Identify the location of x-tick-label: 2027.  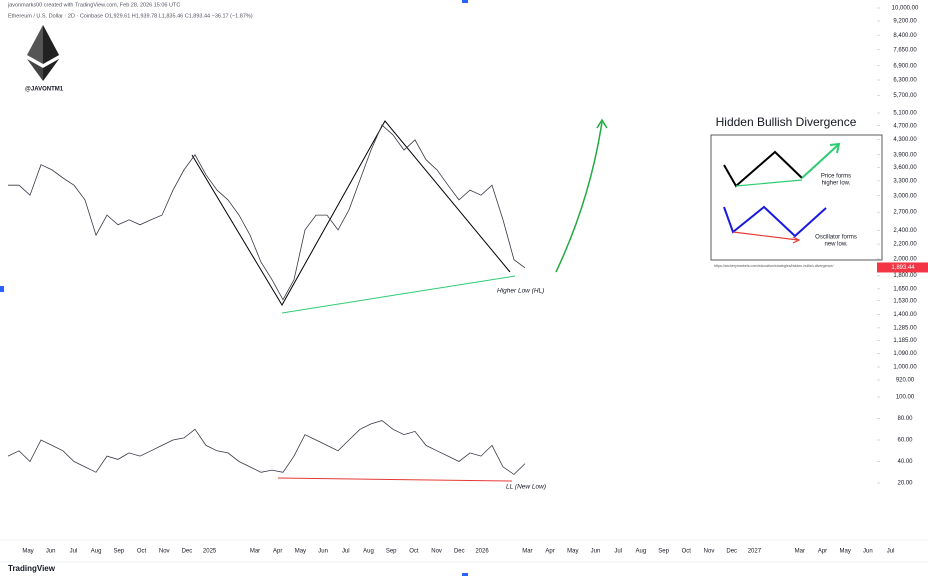
(755, 552).